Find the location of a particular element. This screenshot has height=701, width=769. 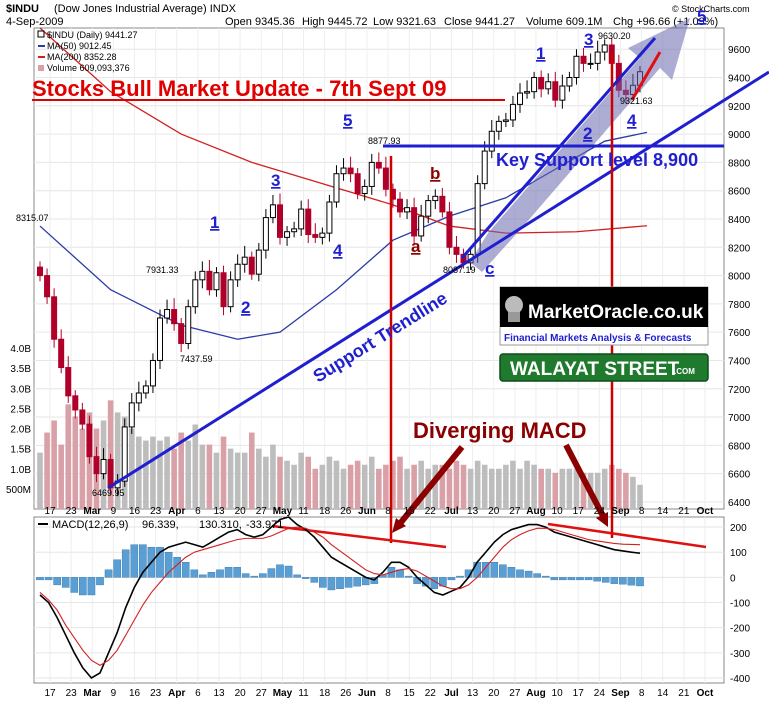

x-tick-macd: 13 is located at coordinates (473, 693).